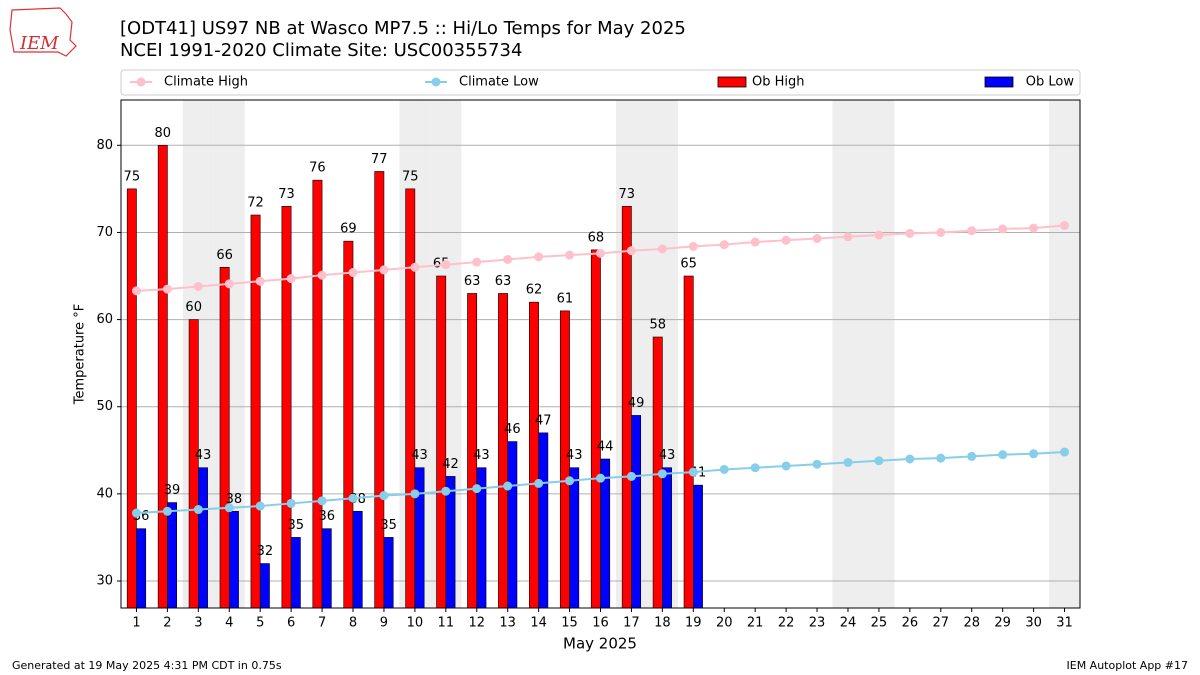 The height and width of the screenshot is (675, 1200). I want to click on x-tick-label: 25, so click(879, 623).